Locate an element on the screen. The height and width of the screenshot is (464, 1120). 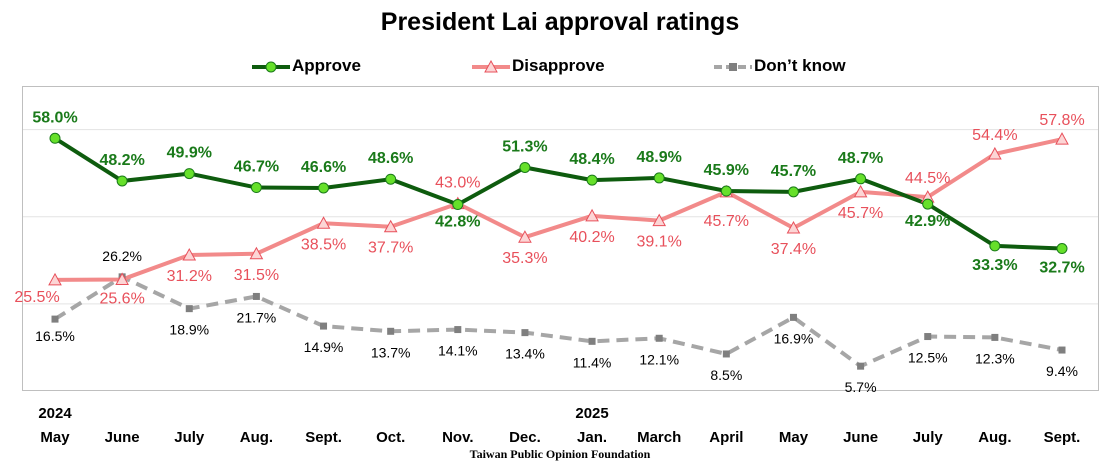
legend-swatch-disapprove-icon is located at coordinates (491, 66).